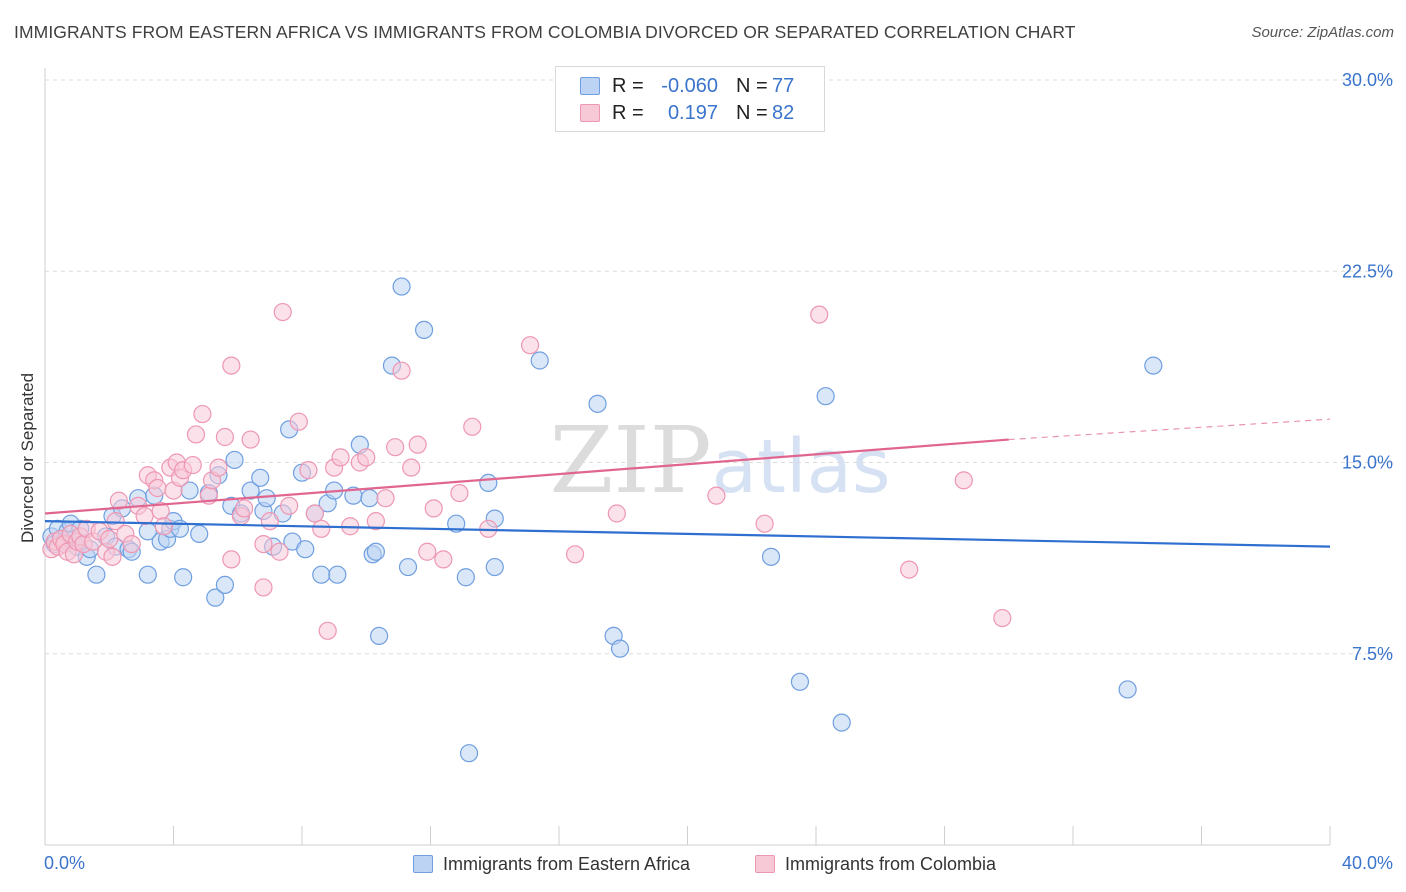  I want to click on legend-r-value: -0.060, so click(689, 85).